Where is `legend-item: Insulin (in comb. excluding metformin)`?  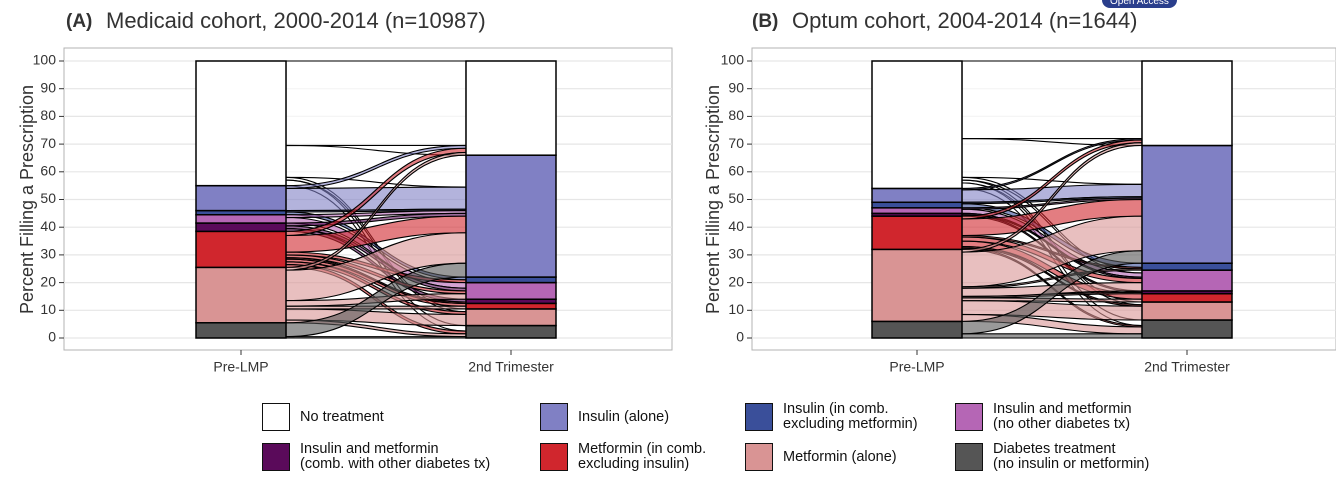
legend-item: Insulin (in comb. excluding metformin) is located at coordinates (850, 417).